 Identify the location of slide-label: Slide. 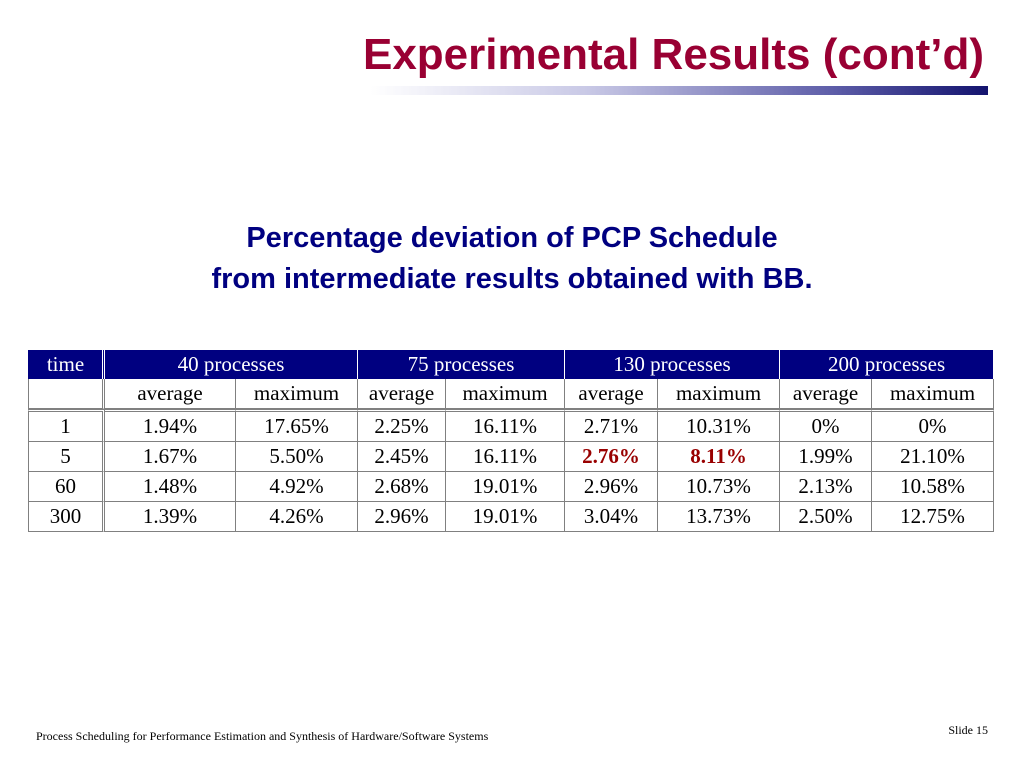
(960, 730).